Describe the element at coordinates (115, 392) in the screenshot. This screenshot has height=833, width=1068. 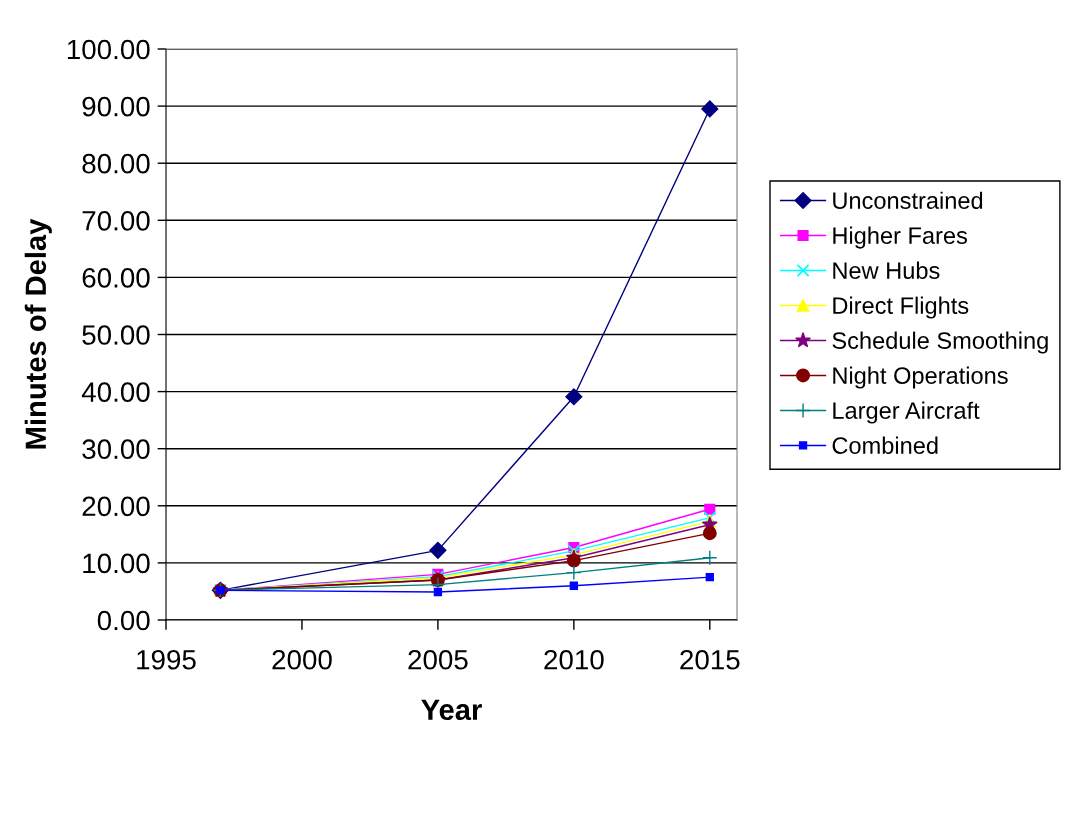
I see `y-tick-label: 40.00` at that location.